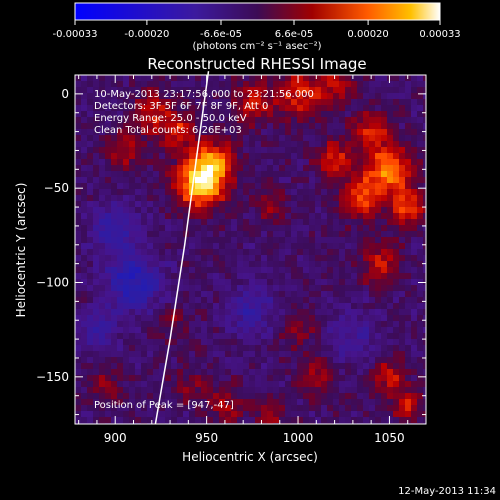 This screenshot has height=500, width=500. I want to click on y-tick-label: 0, so click(65, 94).